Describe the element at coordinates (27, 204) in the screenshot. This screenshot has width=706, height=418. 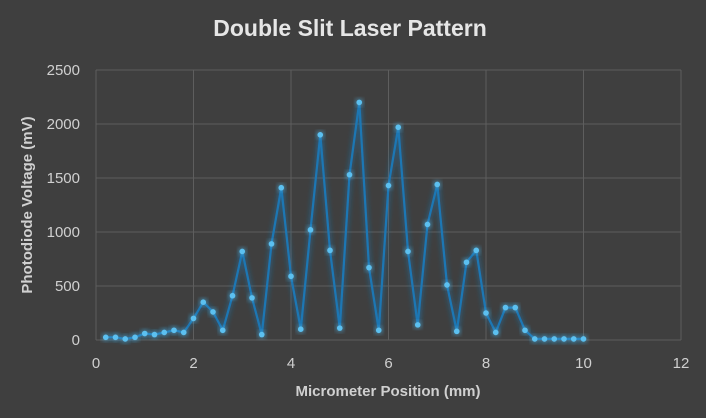
I see `y-axis-label: Photodiode Voltage (mV)` at that location.